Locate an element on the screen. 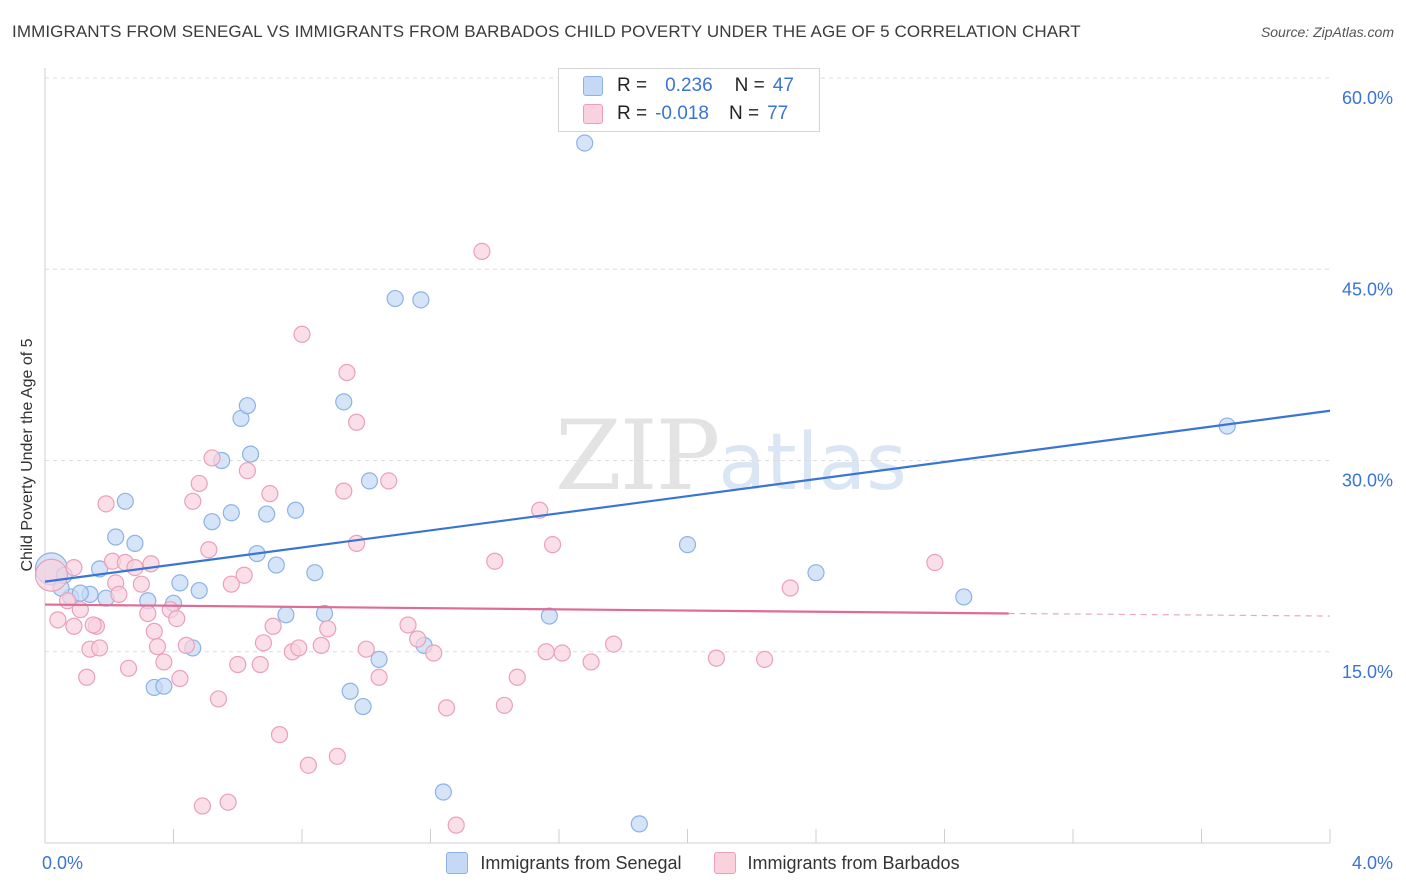 The height and width of the screenshot is (892, 1406). legend-r-value-senegal: 0.236 is located at coordinates (689, 85).